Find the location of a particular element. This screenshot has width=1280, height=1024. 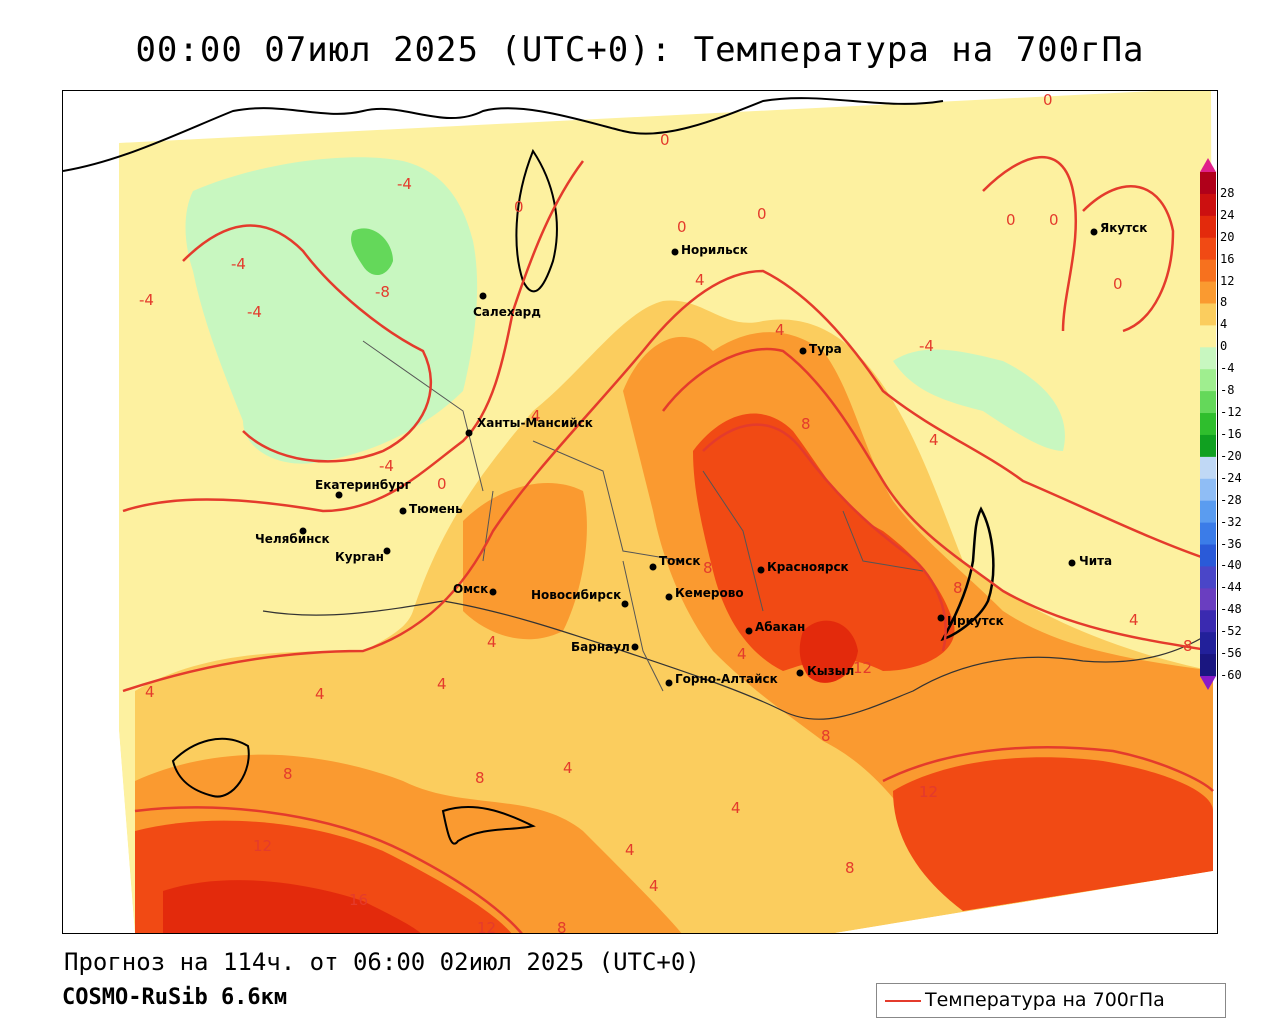

zone-minus4-nw is located at coordinates (331, 310).